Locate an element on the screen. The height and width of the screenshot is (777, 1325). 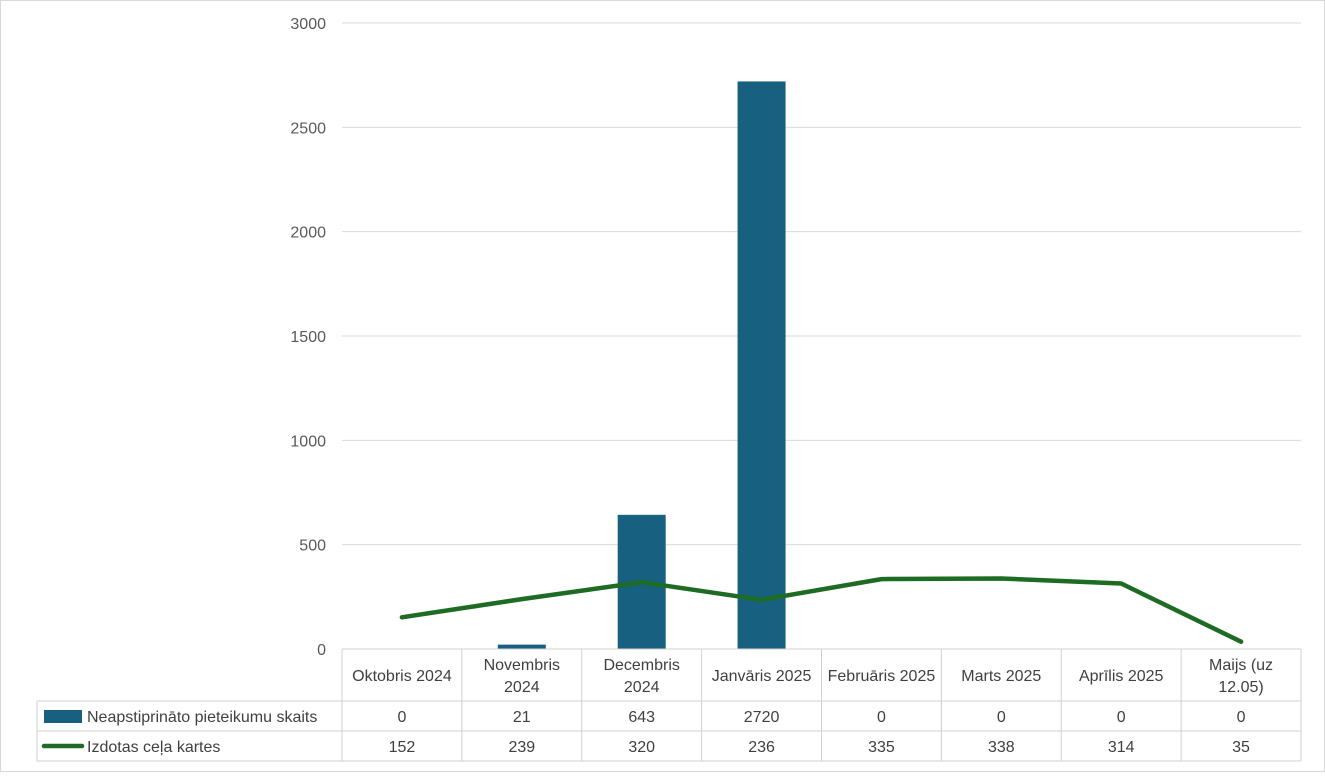
y-tick-label: 500 is located at coordinates (312, 546).